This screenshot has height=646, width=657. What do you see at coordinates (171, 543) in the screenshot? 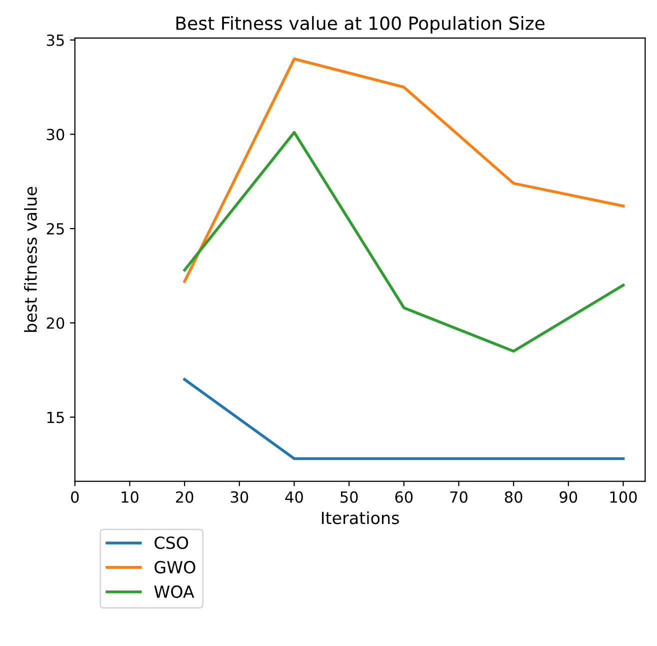
I see `legend-label: CSO` at bounding box center [171, 543].